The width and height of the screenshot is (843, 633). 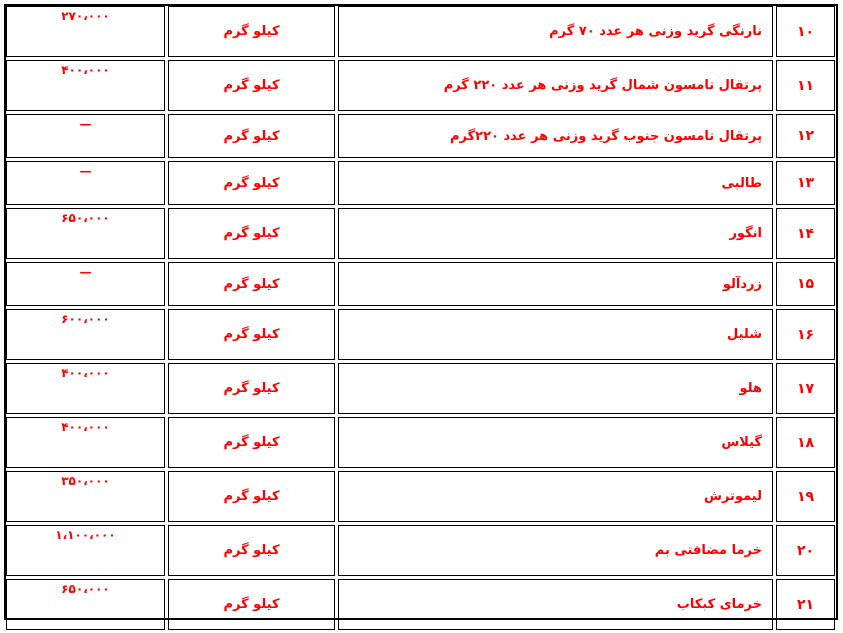 I want to click on table-row: ۱۹ لیموترش کیلو گرم ۳۵۰،۰۰۰, so click(x=420, y=496).